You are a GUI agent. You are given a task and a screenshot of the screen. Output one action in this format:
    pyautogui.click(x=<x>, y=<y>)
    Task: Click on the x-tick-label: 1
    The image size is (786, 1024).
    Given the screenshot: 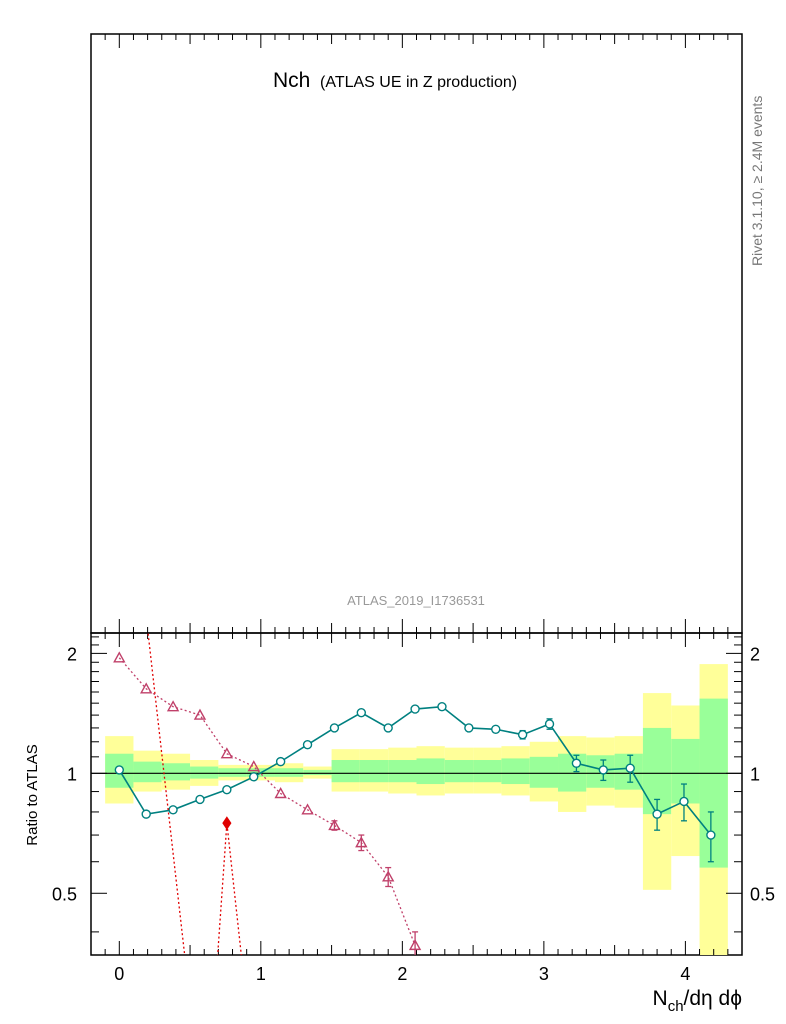 What is the action you would take?
    pyautogui.click(x=261, y=974)
    